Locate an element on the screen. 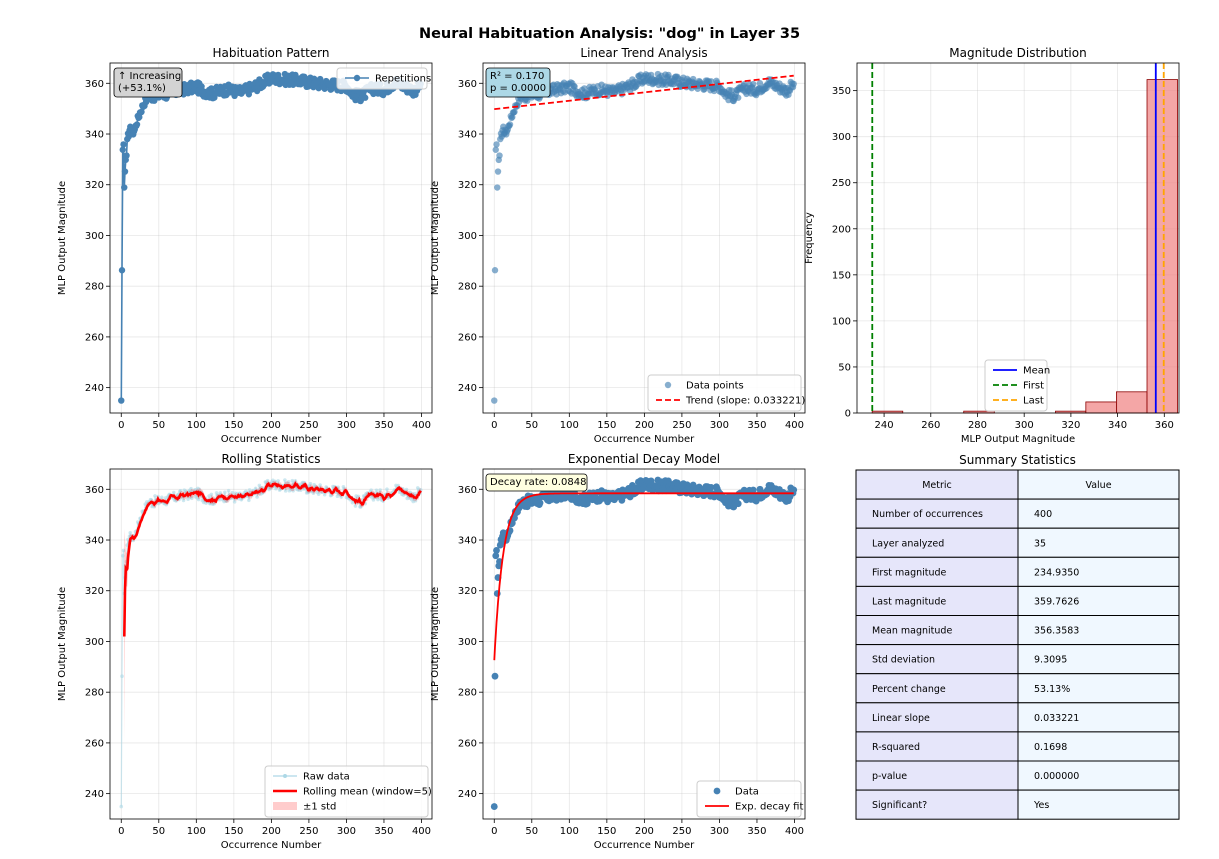 The image size is (1219, 859). y-tick-label: 360 is located at coordinates (467, 84).